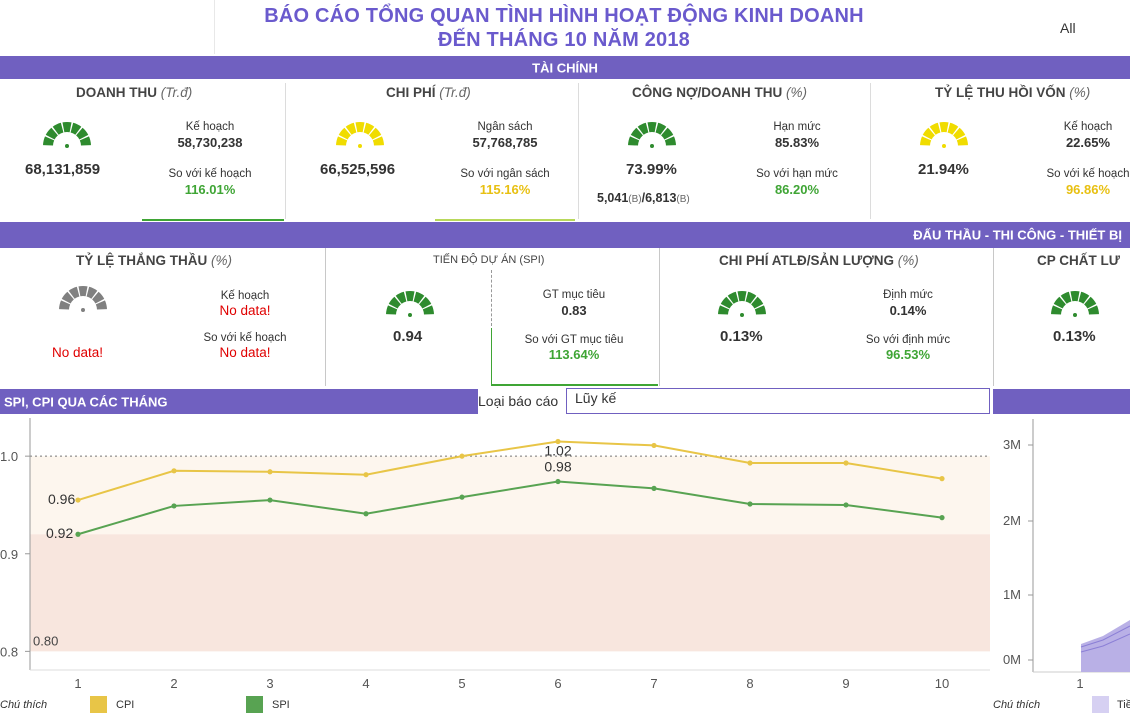 This screenshot has height=719, width=1130. Describe the element at coordinates (491, 298) in the screenshot. I see `target-divider` at that location.